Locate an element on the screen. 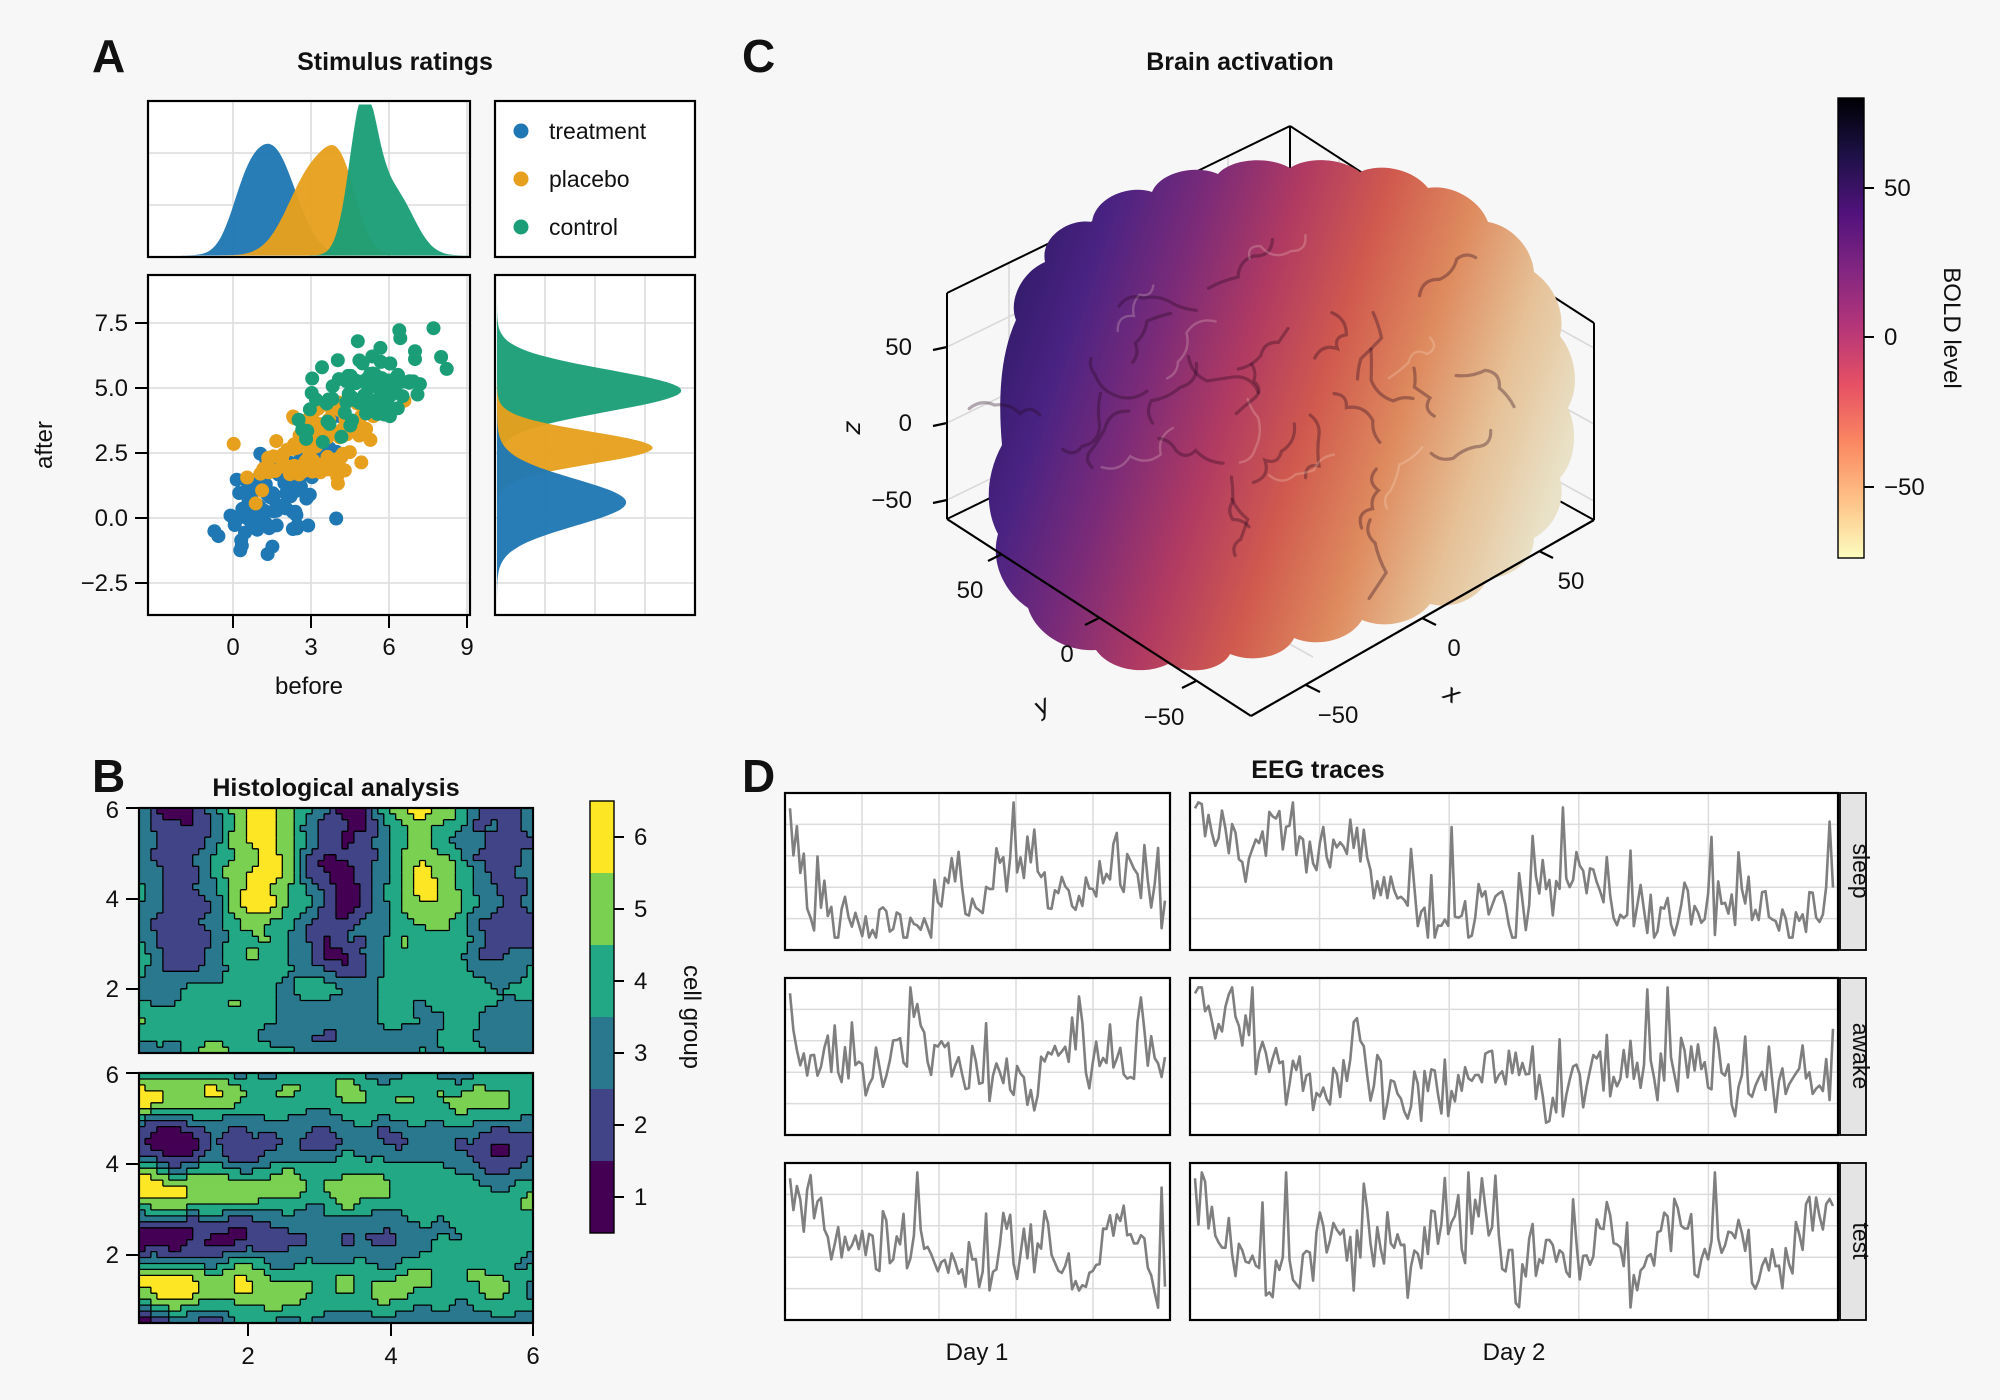 Image resolution: width=2000 pixels, height=1400 pixels. b-x-tick-1: 4 is located at coordinates (390, 1356).